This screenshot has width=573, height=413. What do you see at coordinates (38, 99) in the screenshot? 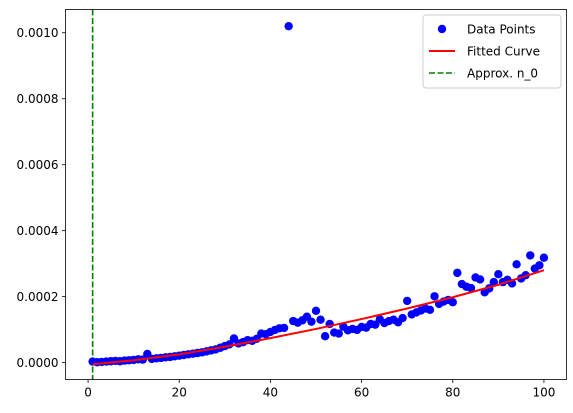
I see `y-tick-label: 0.0008` at bounding box center [38, 99].